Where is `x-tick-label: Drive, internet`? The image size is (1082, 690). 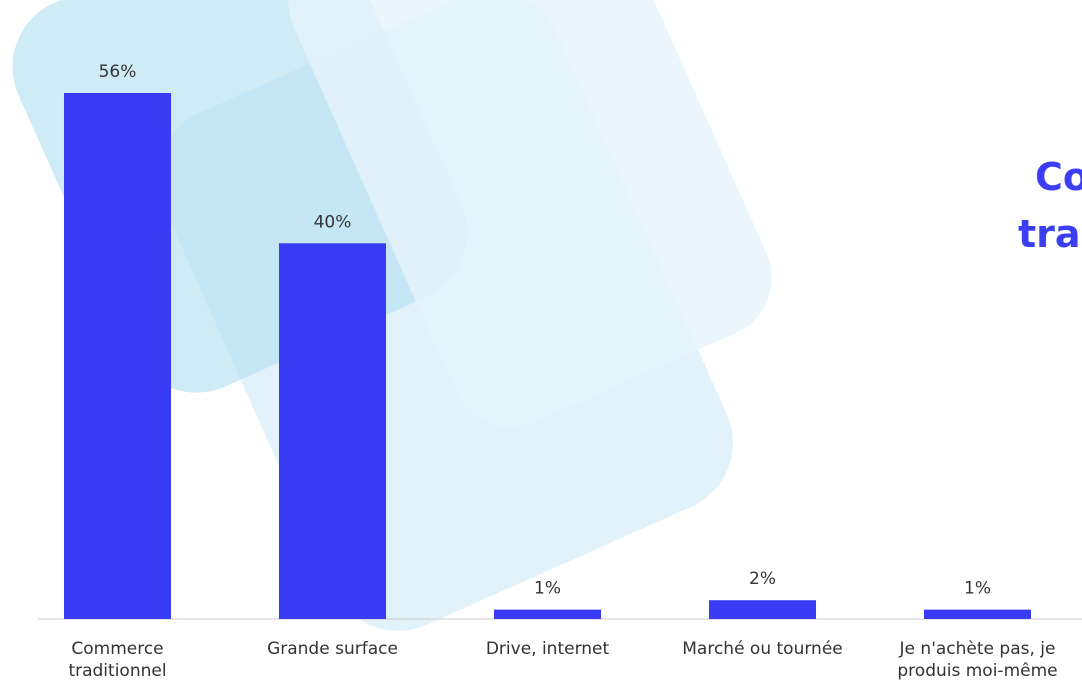 x-tick-label: Drive, internet is located at coordinates (547, 649).